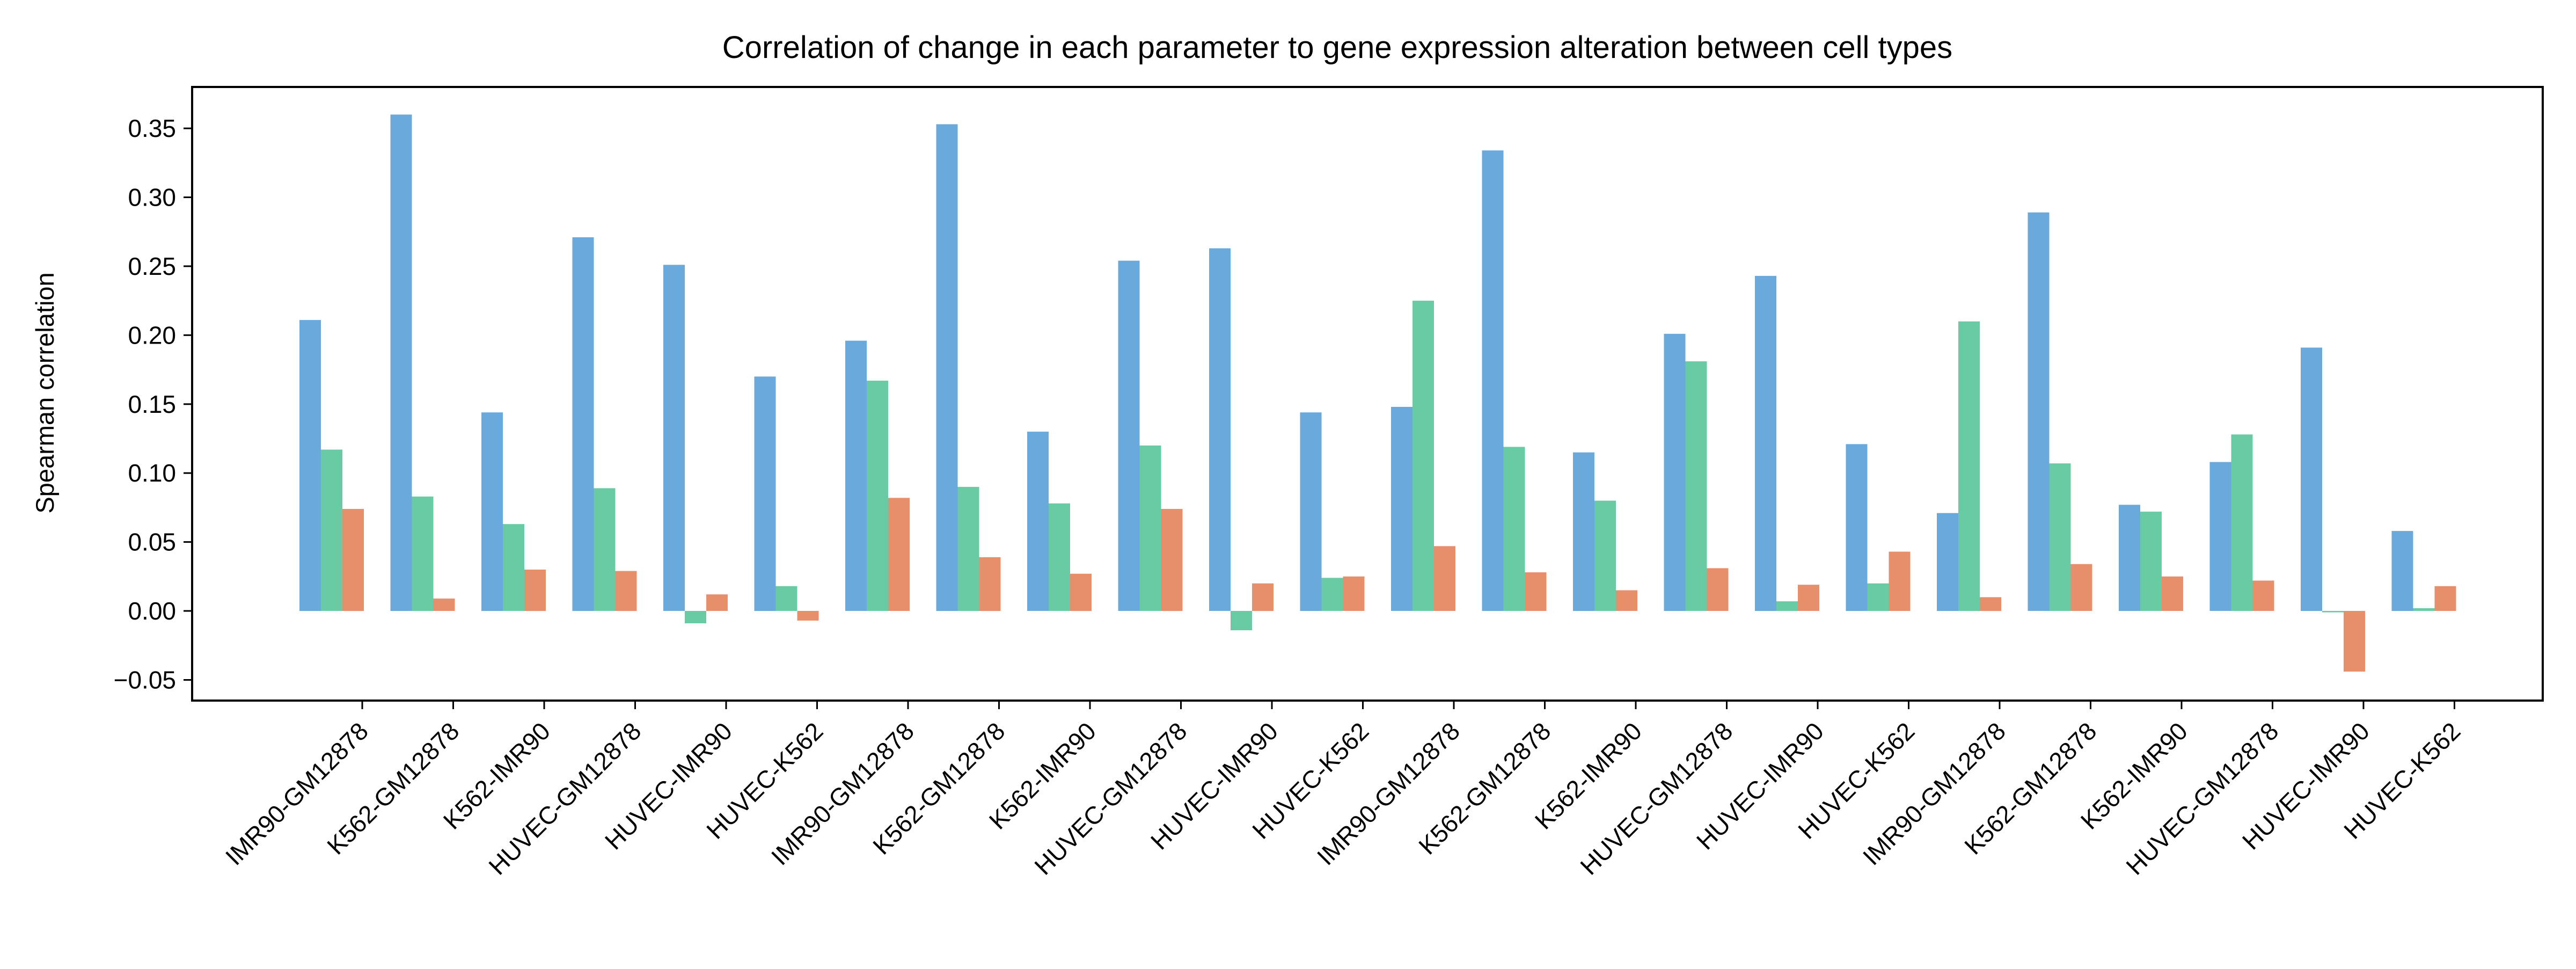 Image resolution: width=2576 pixels, height=969 pixels. Describe the element at coordinates (145, 680) in the screenshot. I see `y-tick-label: −0.05` at that location.